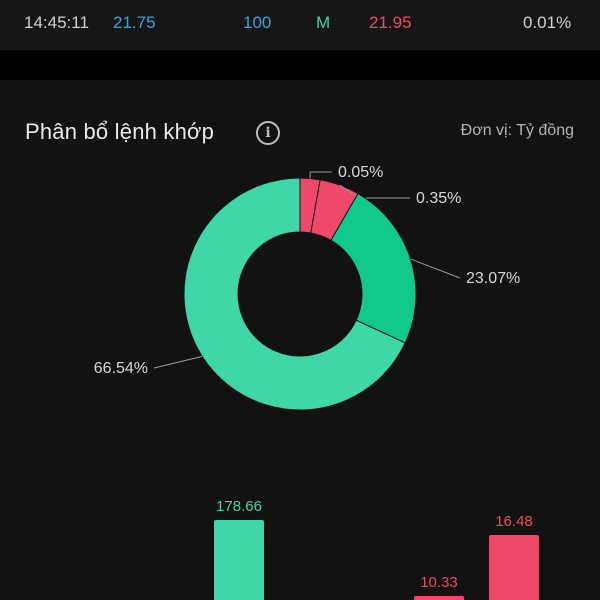 The height and width of the screenshot is (600, 600). What do you see at coordinates (323, 22) in the screenshot?
I see `trade-side: M` at bounding box center [323, 22].